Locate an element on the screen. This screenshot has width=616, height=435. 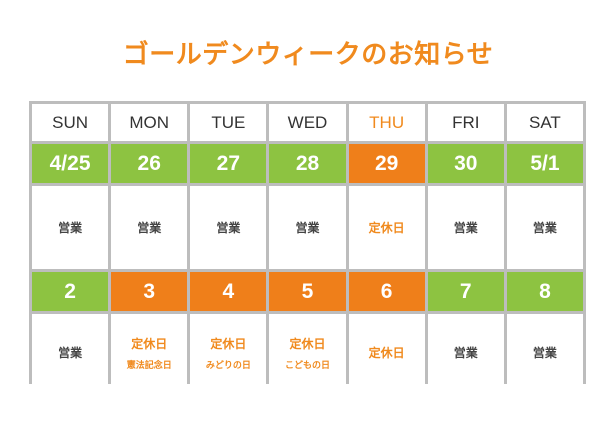
date-cell: 5 is located at coordinates (307, 291).